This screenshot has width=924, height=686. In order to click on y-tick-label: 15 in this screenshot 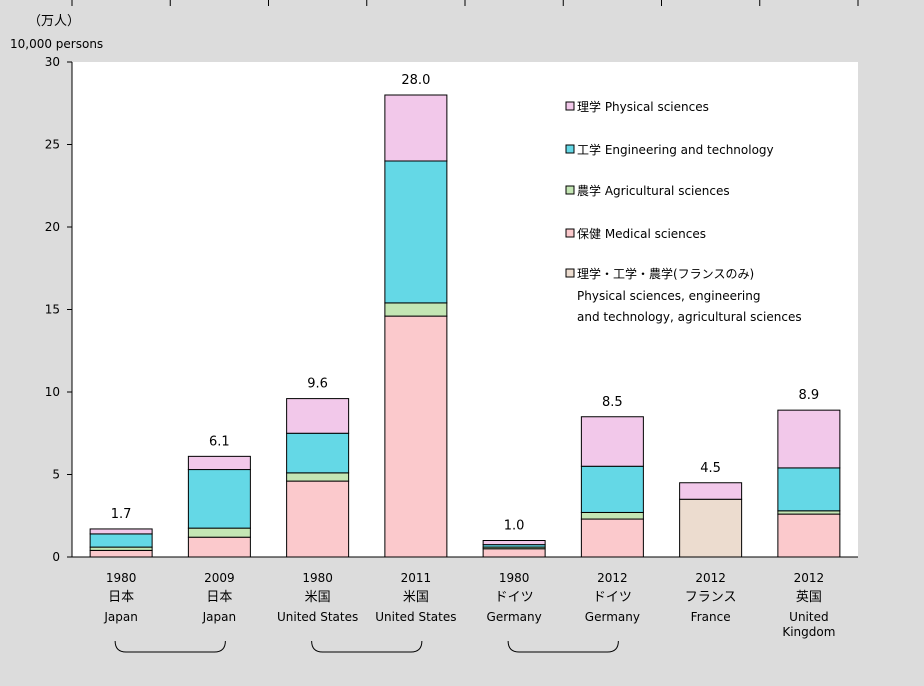, I will do `click(52, 310)`.